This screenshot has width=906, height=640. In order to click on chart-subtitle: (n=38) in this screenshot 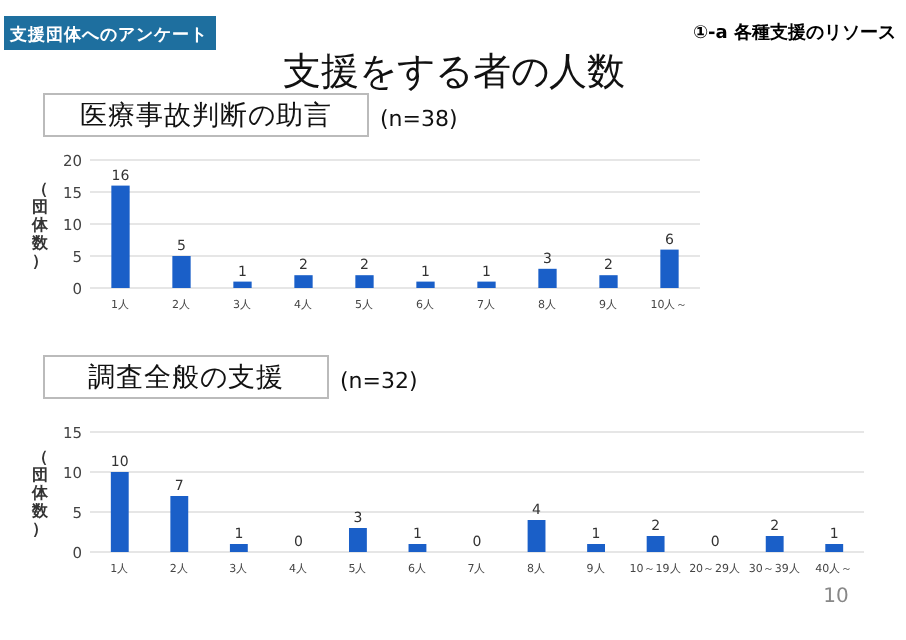, I will do `click(419, 119)`.